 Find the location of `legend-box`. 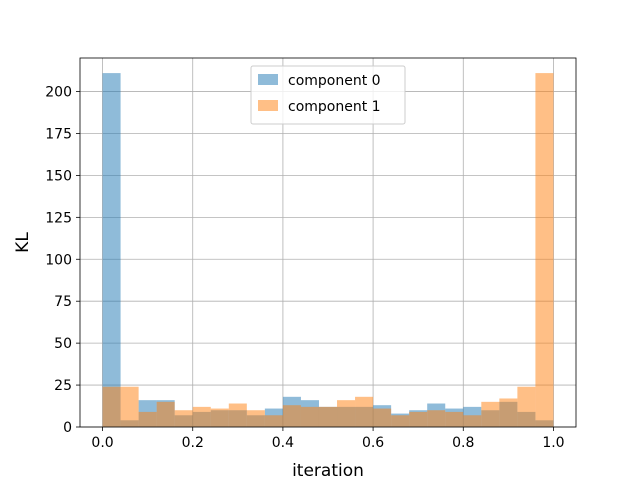

legend-box is located at coordinates (328, 95).